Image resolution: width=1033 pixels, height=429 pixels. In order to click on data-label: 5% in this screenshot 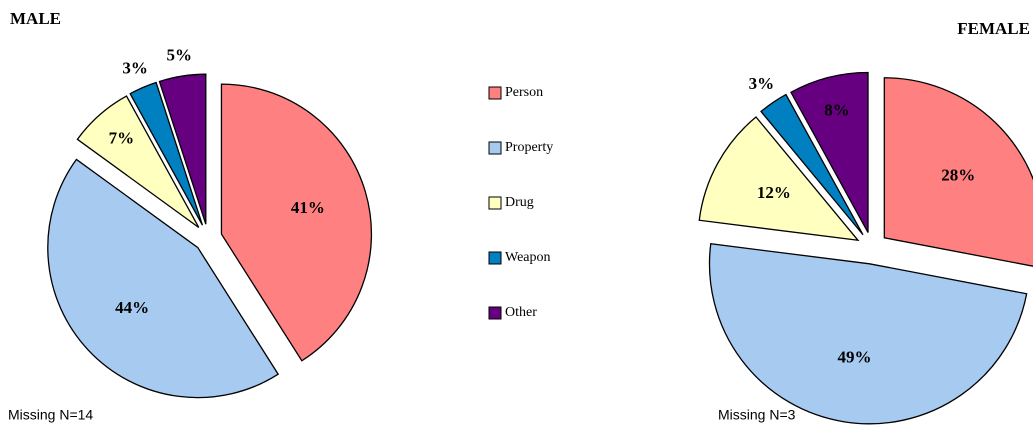, I will do `click(180, 55)`.